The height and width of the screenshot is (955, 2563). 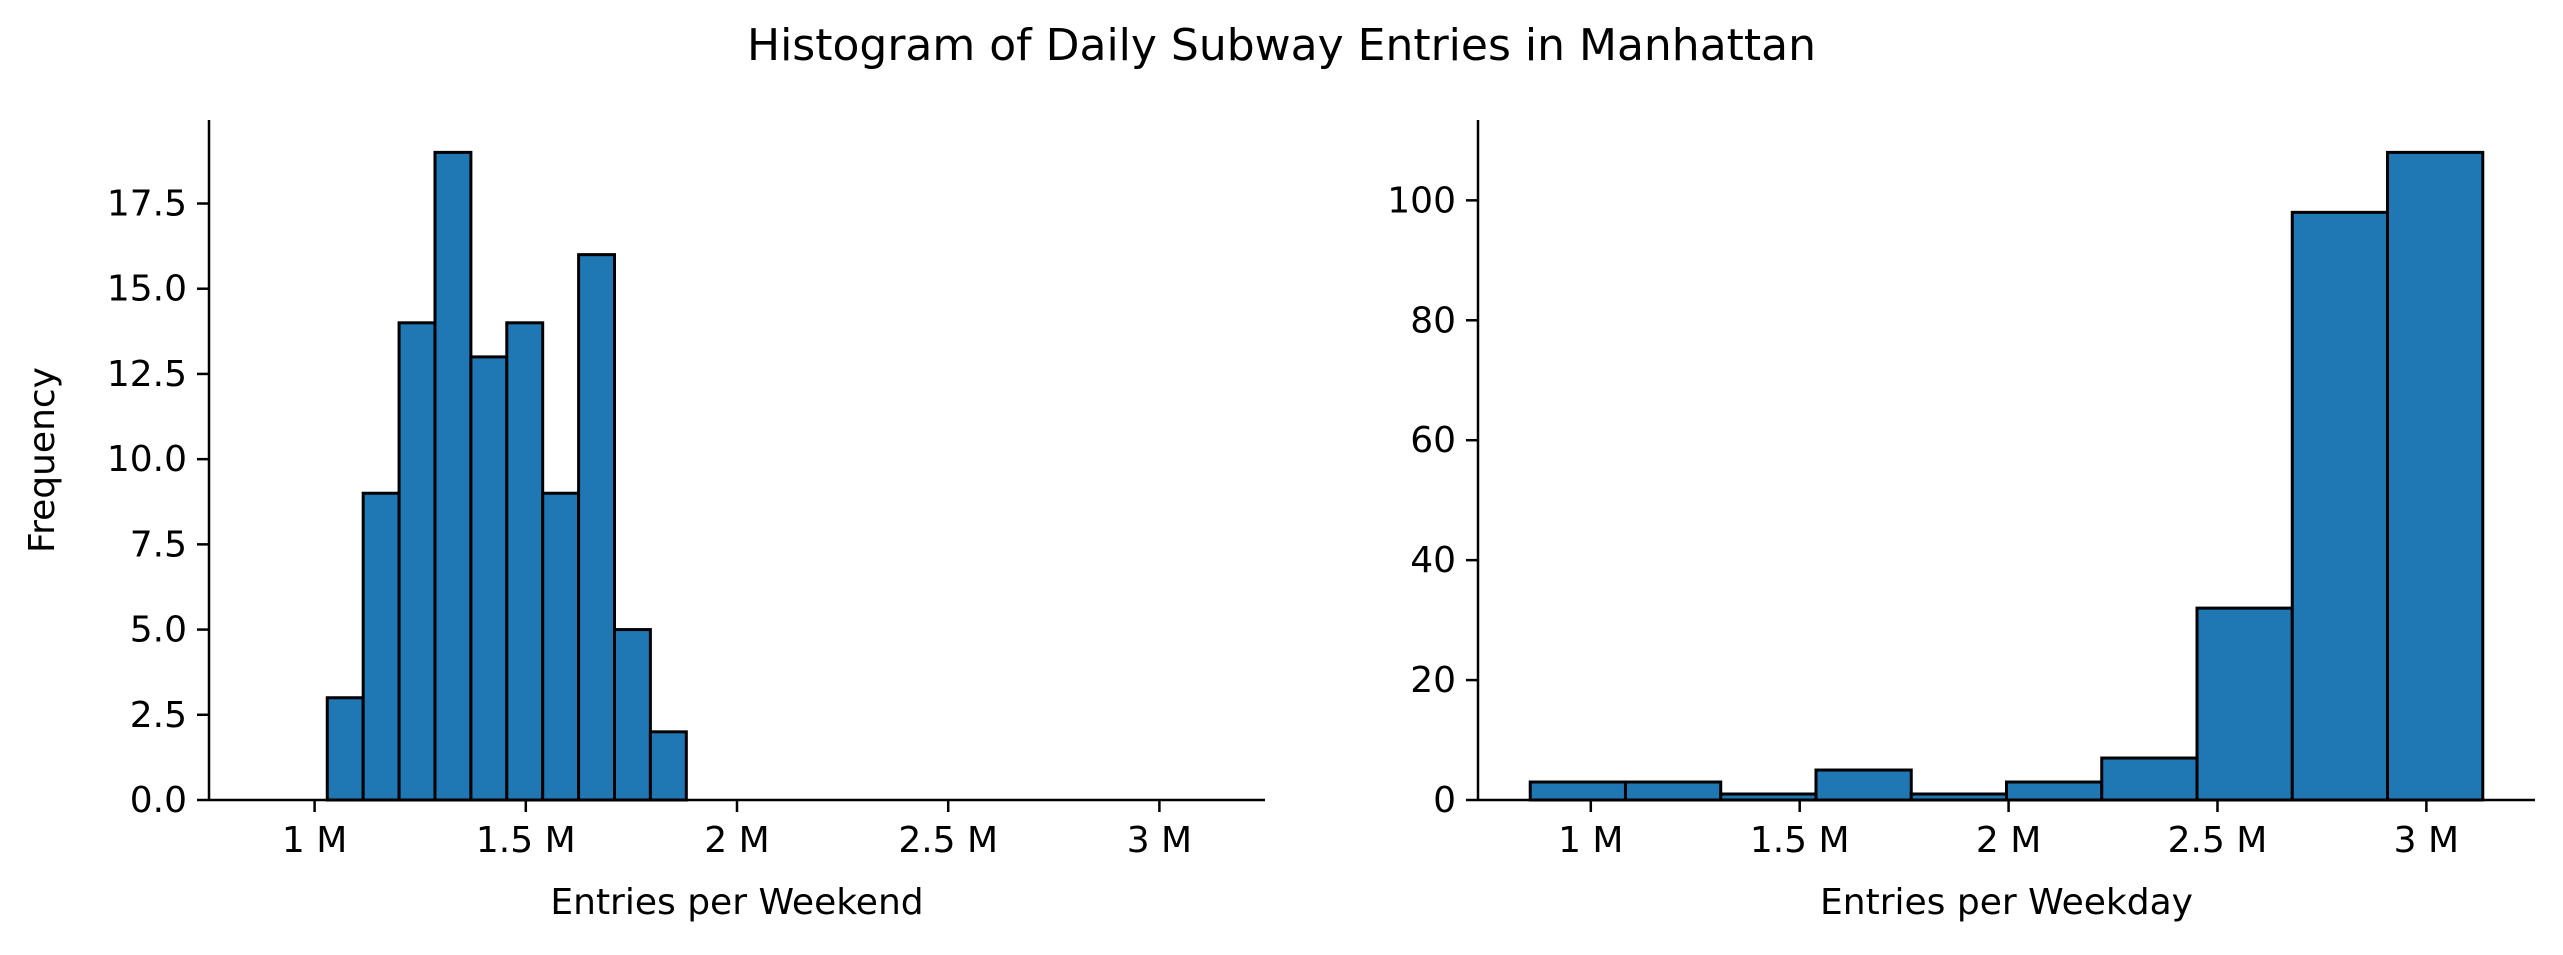 I want to click on weekday-y-tick-label: 0, so click(x=1444, y=800).